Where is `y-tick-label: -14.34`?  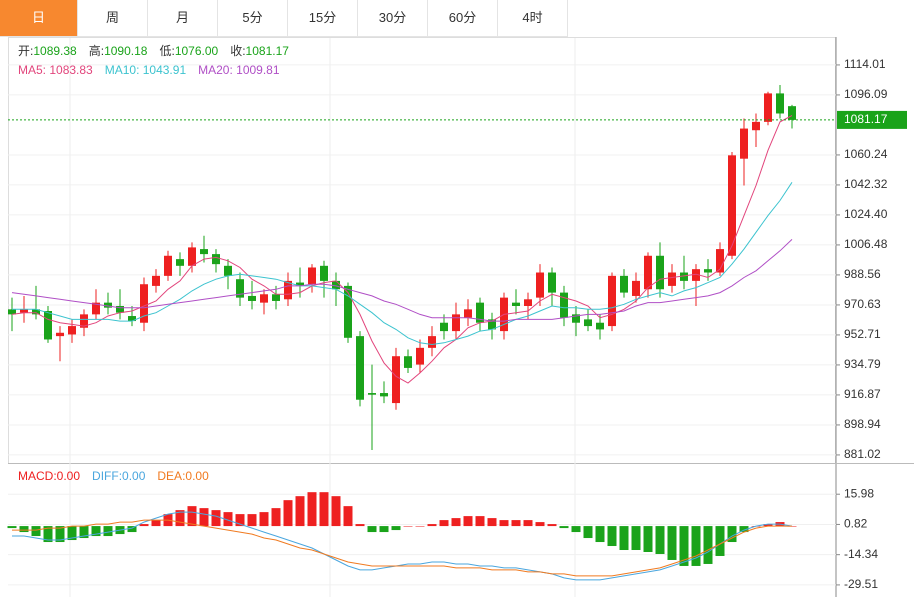 y-tick-label: -14.34 is located at coordinates (861, 554).